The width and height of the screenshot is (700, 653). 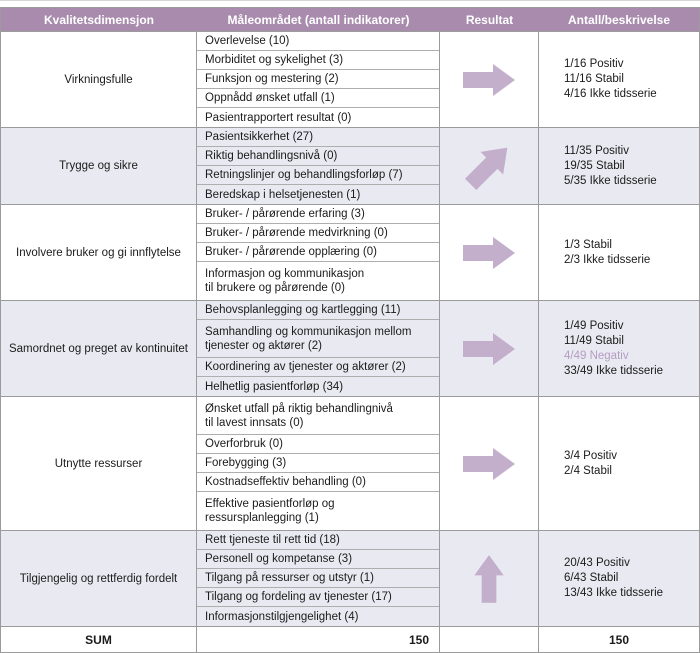 I want to click on count-description-cell: 1/3 Stabil 2/3 Ikke tidsserie, so click(x=619, y=252).